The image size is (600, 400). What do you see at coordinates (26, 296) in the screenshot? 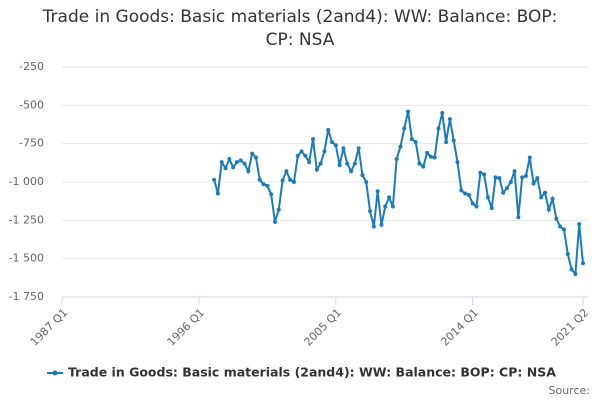
I see `y-tick-label: -1 750` at bounding box center [26, 296].